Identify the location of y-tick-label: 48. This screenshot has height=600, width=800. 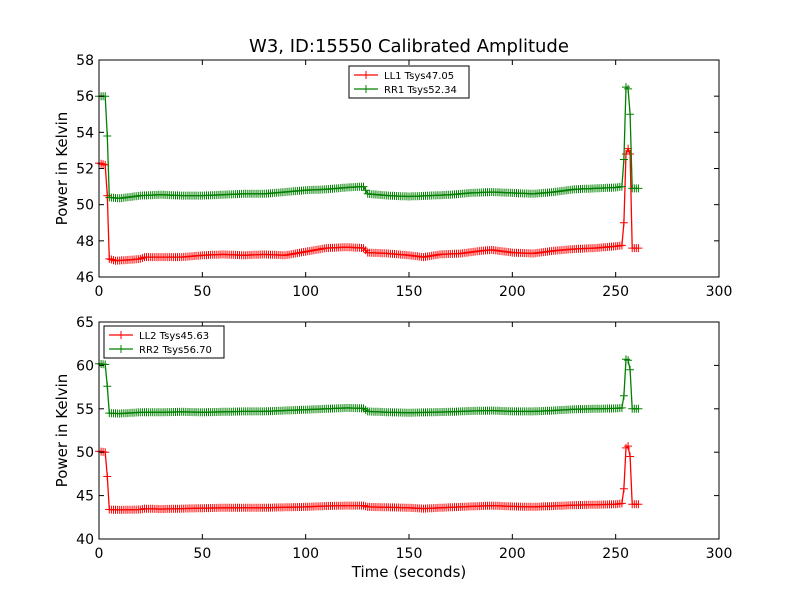
(85, 242).